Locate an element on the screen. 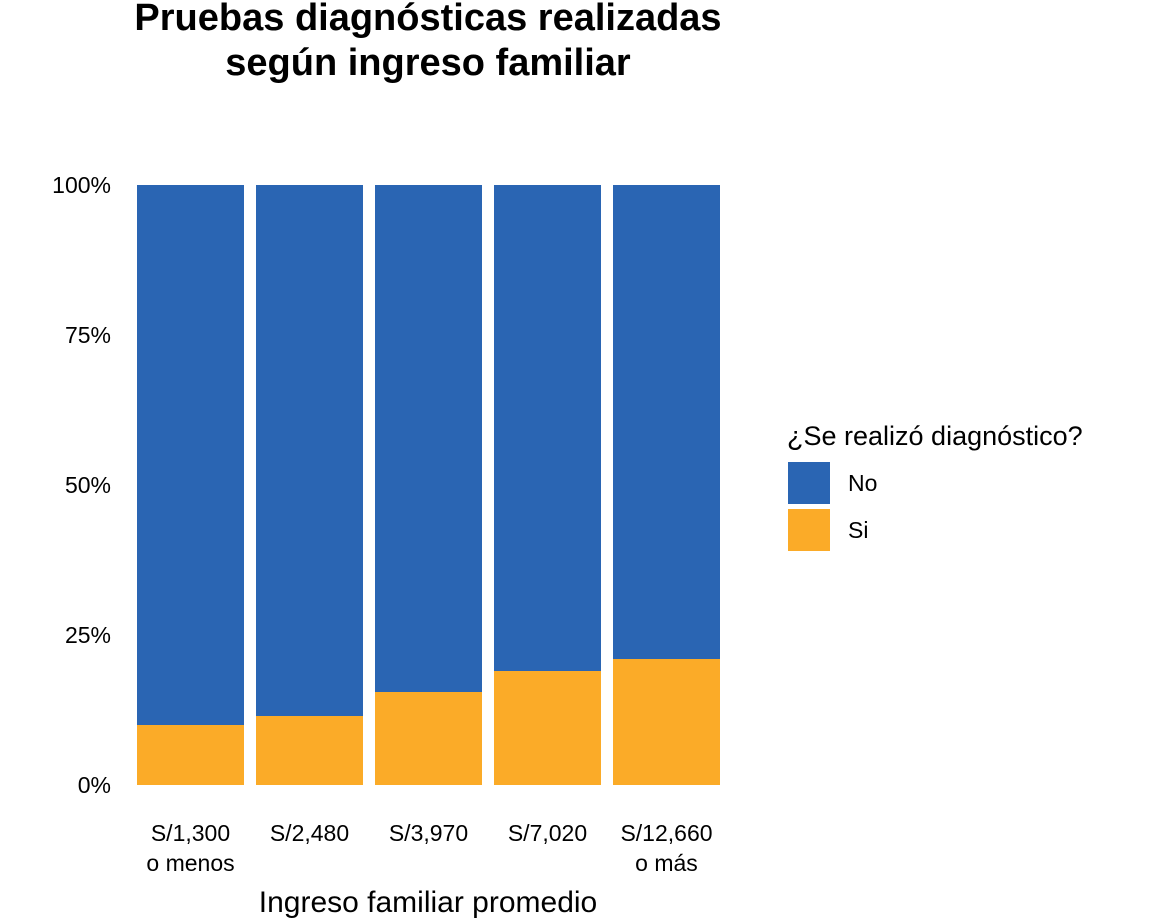 The width and height of the screenshot is (1152, 921). y-tick-label: 100% is located at coordinates (81, 185).